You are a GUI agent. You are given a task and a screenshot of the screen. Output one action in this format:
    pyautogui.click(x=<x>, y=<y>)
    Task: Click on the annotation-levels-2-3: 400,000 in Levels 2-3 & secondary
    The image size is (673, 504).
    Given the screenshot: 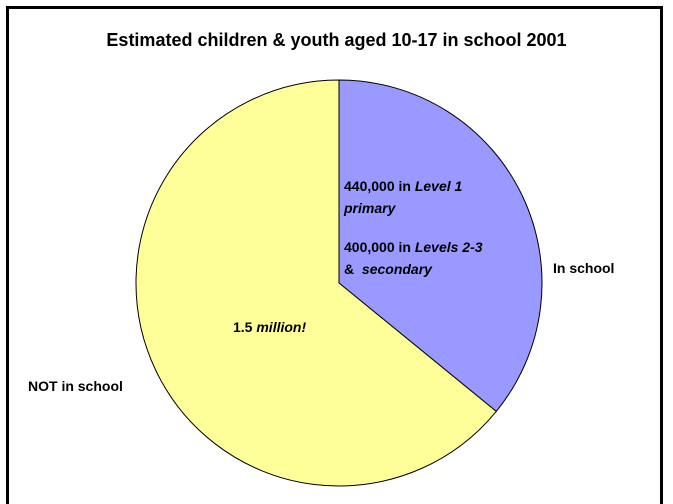 What is the action you would take?
    pyautogui.click(x=413, y=258)
    